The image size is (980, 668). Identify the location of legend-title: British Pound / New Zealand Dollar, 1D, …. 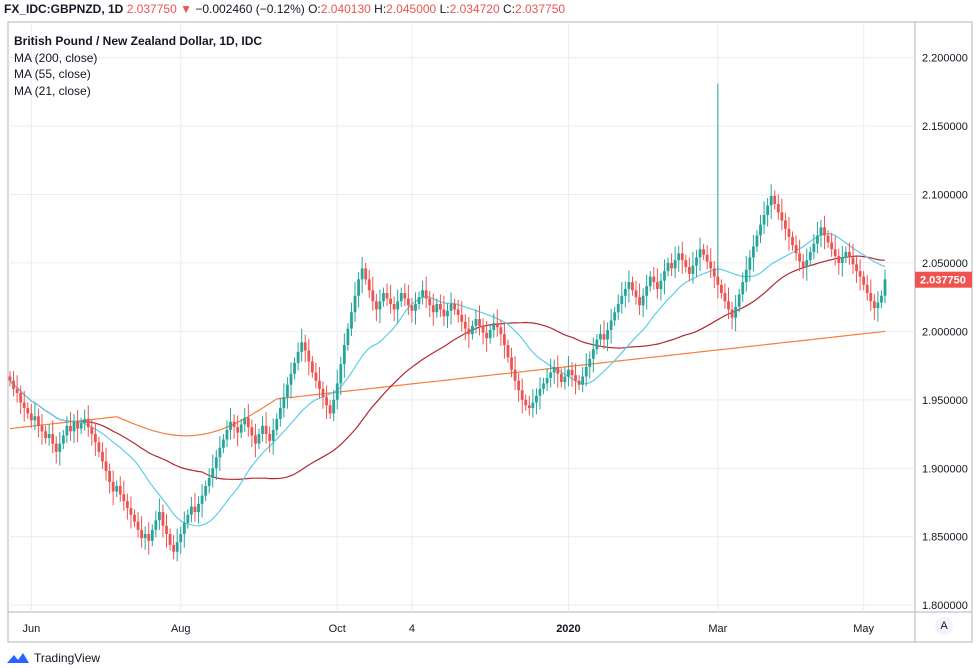
(138, 41).